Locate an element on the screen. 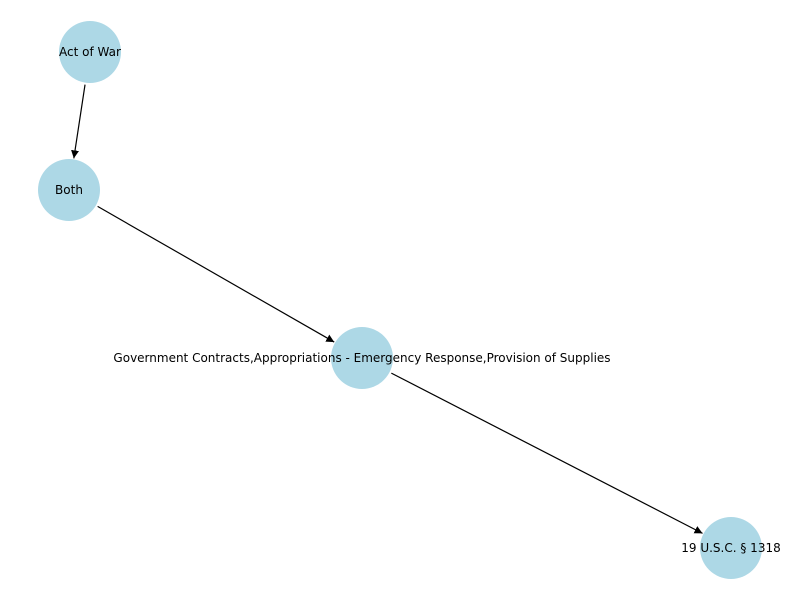 The image size is (800, 600). node-19-usc-1318: 19 U.S.C. § 1318 is located at coordinates (731, 548).